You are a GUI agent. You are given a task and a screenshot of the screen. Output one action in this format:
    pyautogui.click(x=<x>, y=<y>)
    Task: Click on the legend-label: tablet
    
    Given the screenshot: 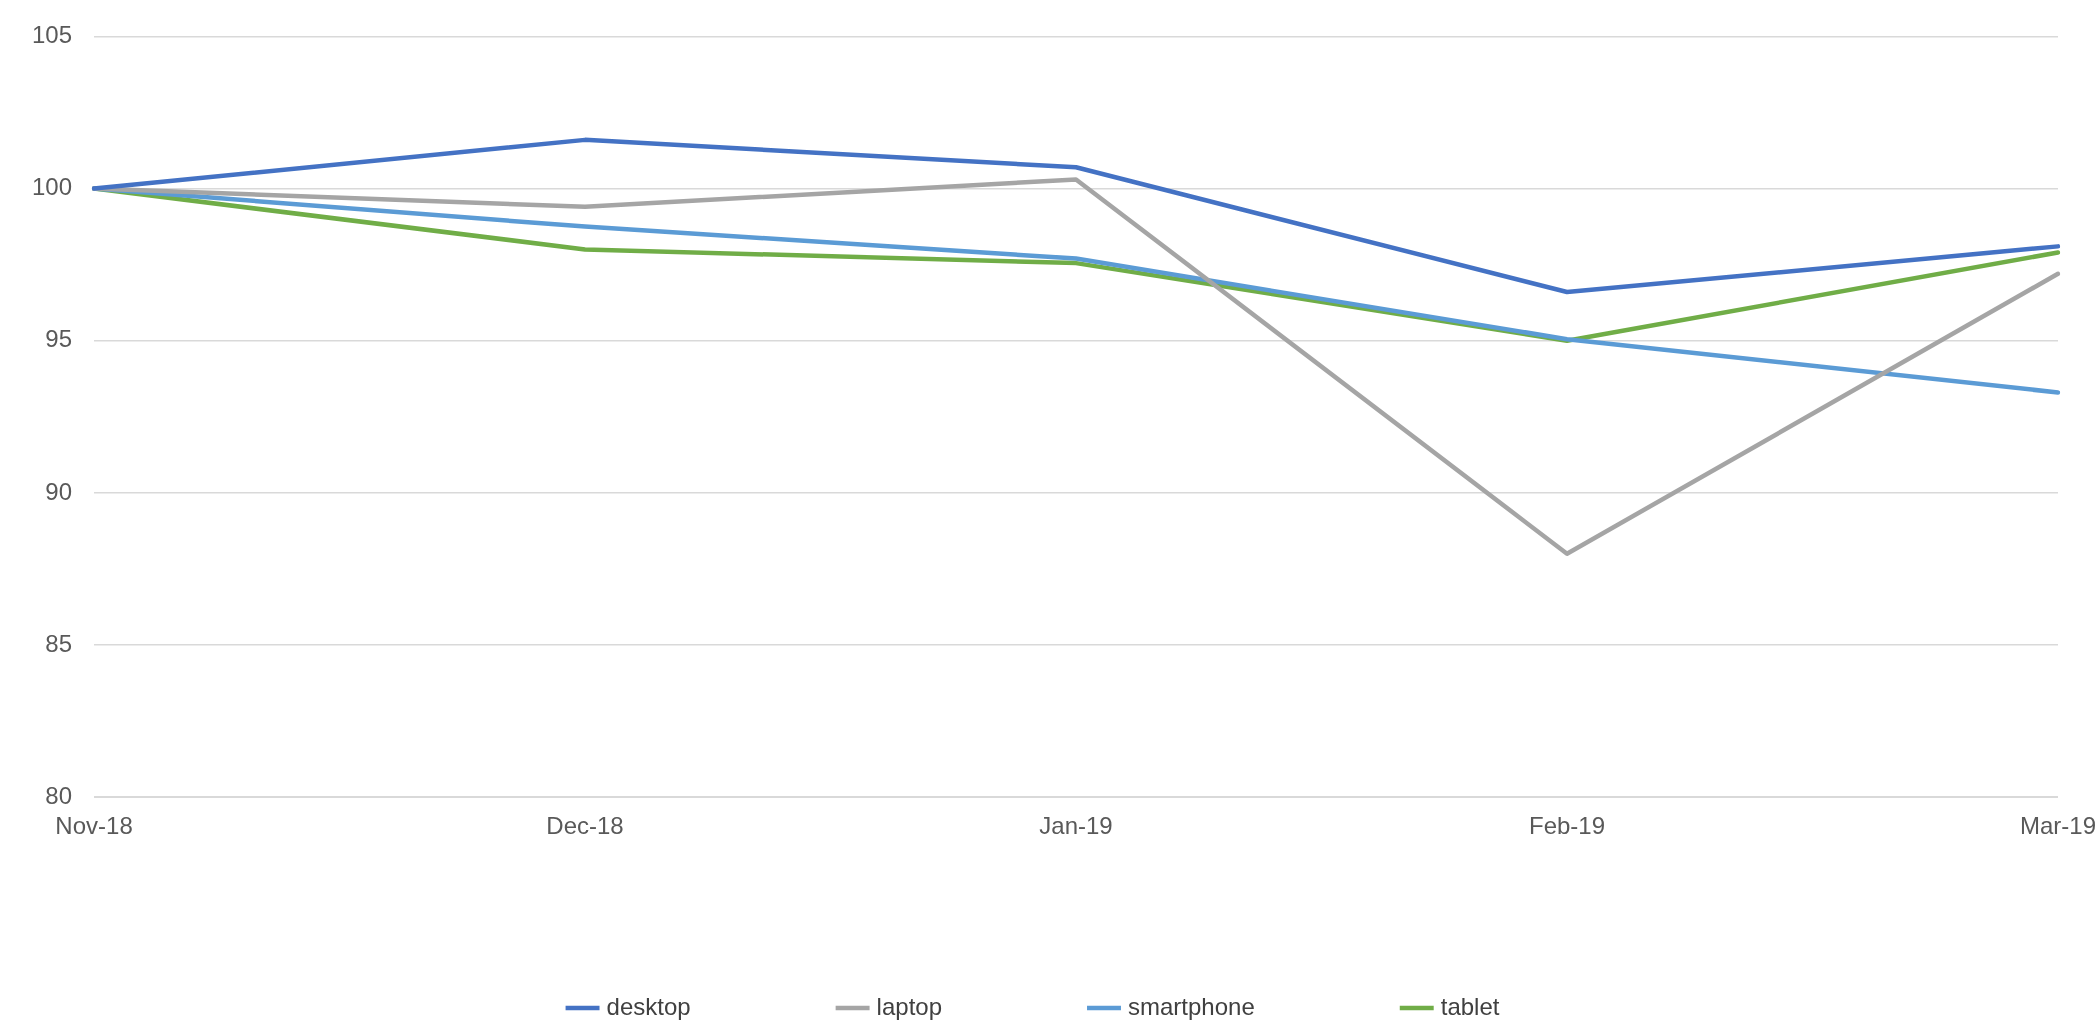 What is the action you would take?
    pyautogui.click(x=1470, y=1006)
    